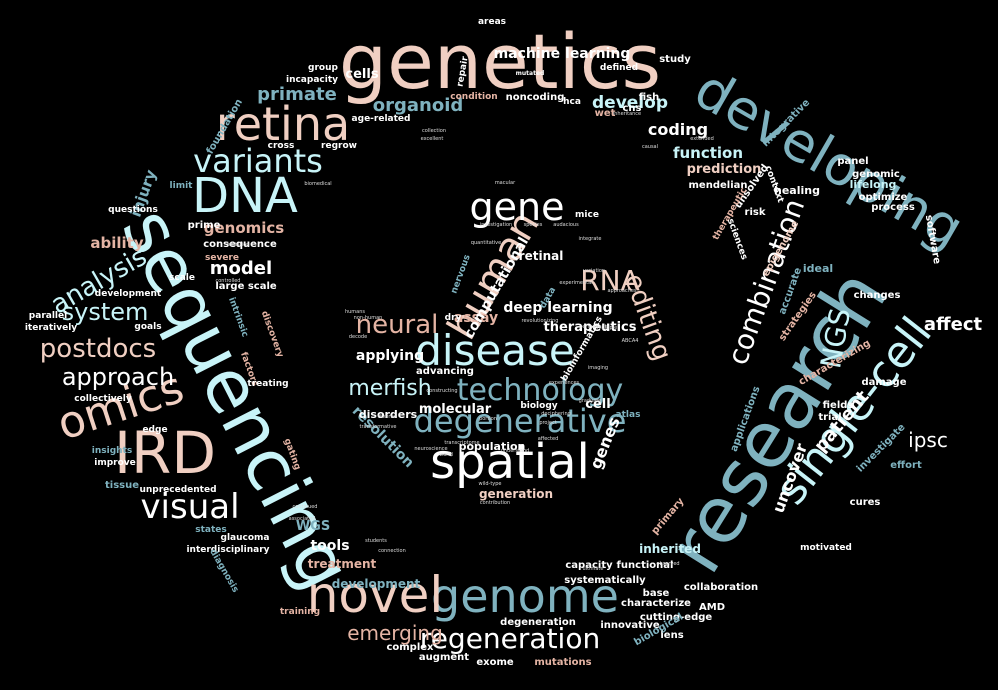 This screenshot has height=690, width=998. What do you see at coordinates (105, 312) in the screenshot?
I see `word-system: system` at bounding box center [105, 312].